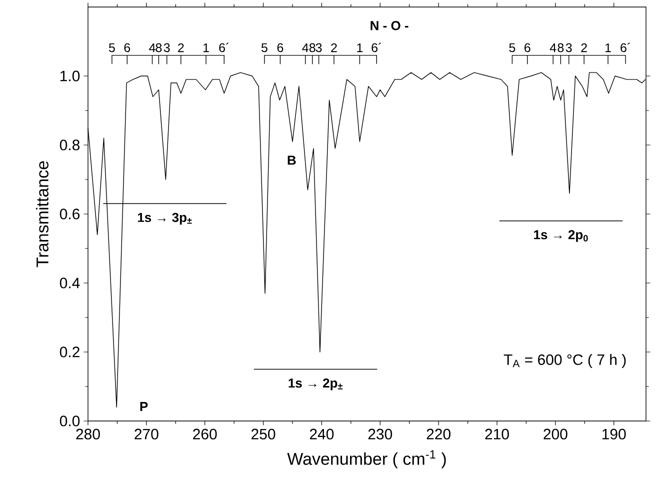 The width and height of the screenshot is (656, 496). Describe the element at coordinates (561, 236) in the screenshot. I see `annotation: 1s → 2p$_{0}$` at that location.